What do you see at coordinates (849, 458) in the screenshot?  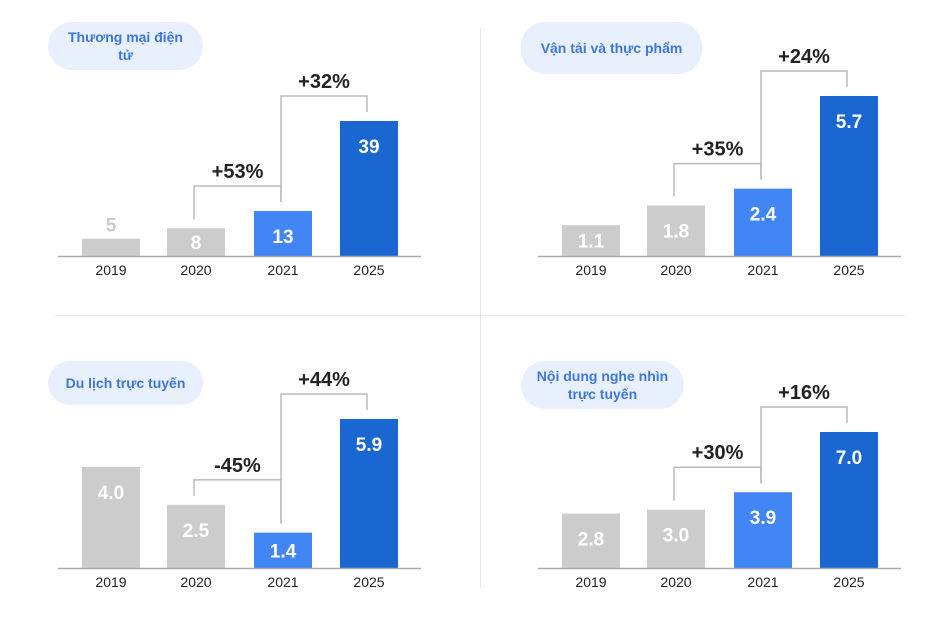 I see `value-label-2025: 7.0` at bounding box center [849, 458].